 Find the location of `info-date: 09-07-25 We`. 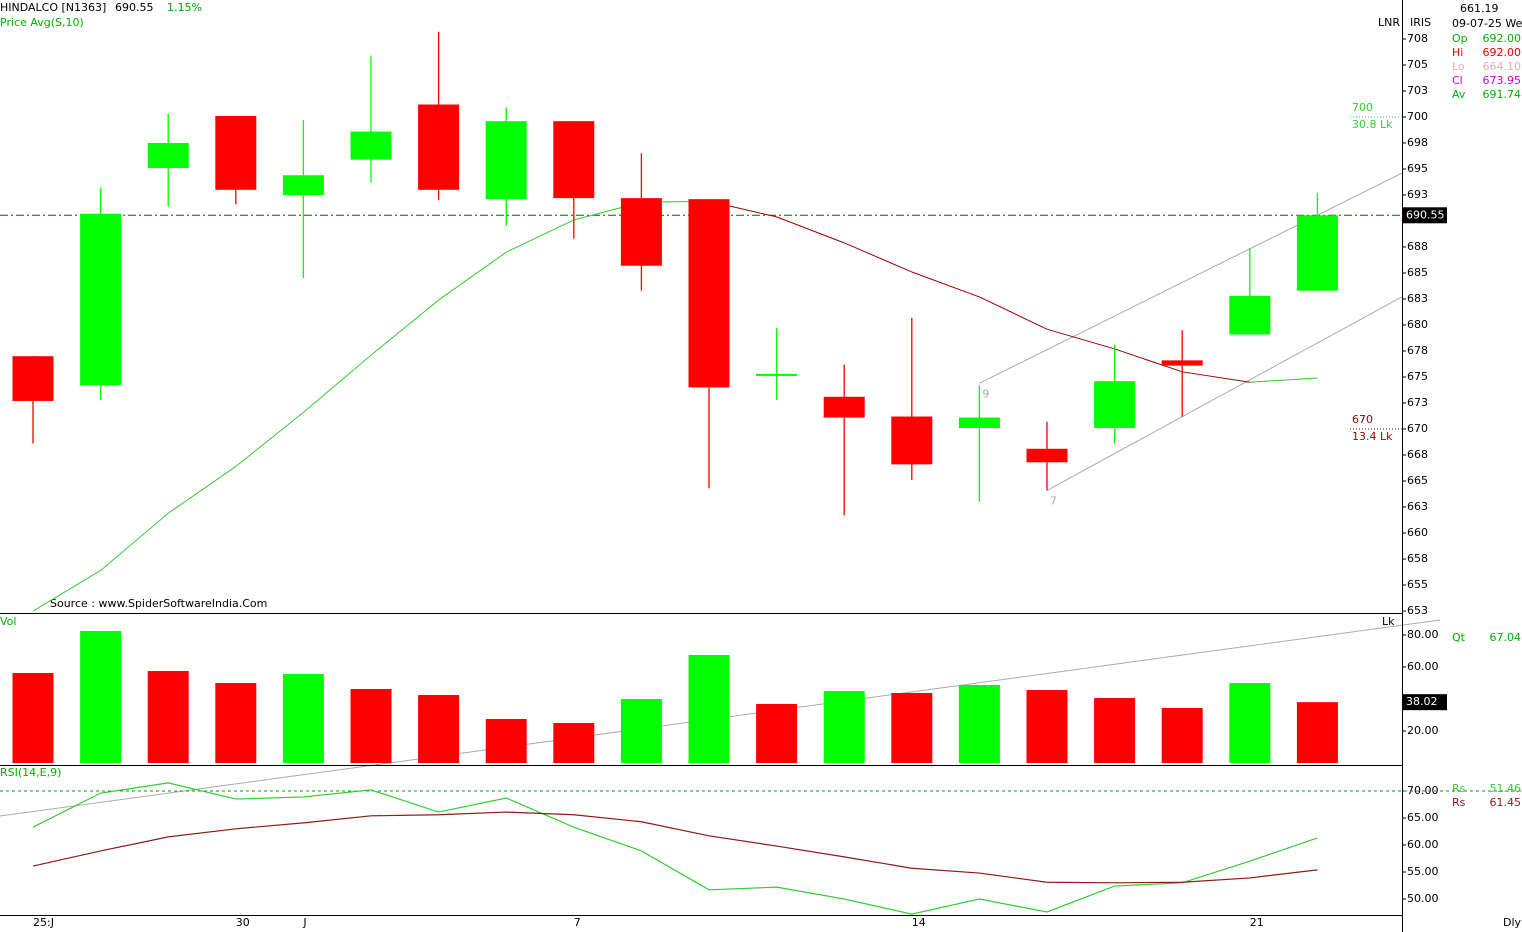

info-date: 09-07-25 We is located at coordinates (1487, 23).